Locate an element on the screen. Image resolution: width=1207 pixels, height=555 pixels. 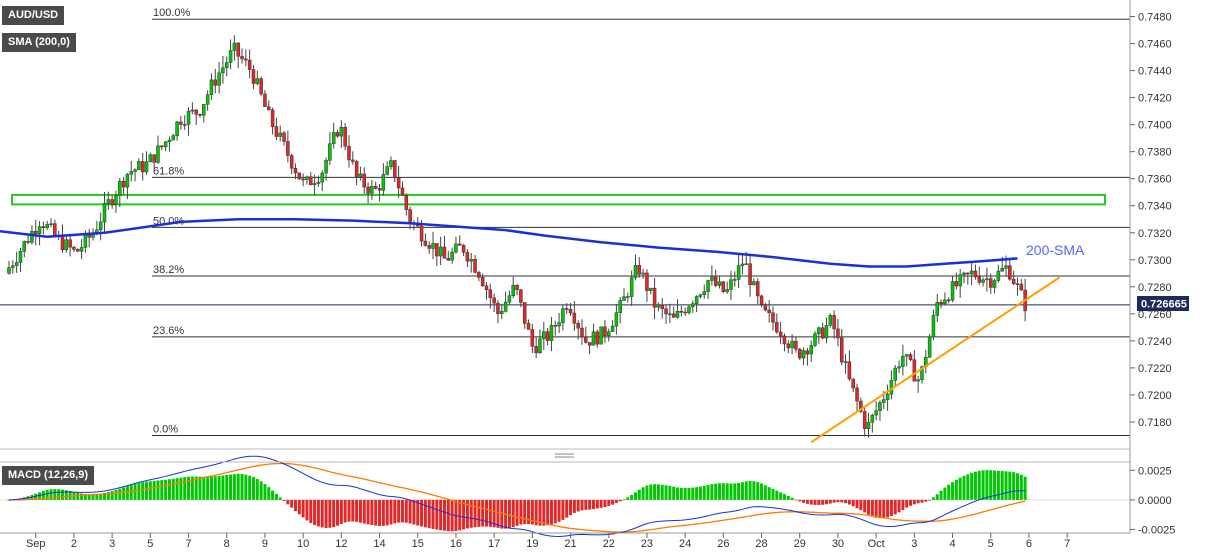
sma-indicator-label: SMA (200,0) is located at coordinates (39, 42).